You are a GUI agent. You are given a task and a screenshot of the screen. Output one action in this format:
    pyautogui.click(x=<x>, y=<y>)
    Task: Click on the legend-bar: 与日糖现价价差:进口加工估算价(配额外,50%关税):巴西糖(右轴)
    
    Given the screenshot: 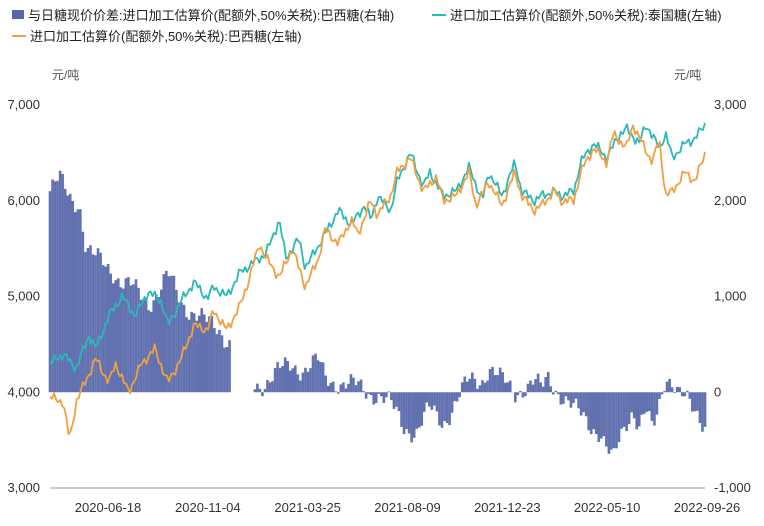 What is the action you would take?
    pyautogui.click(x=203, y=14)
    